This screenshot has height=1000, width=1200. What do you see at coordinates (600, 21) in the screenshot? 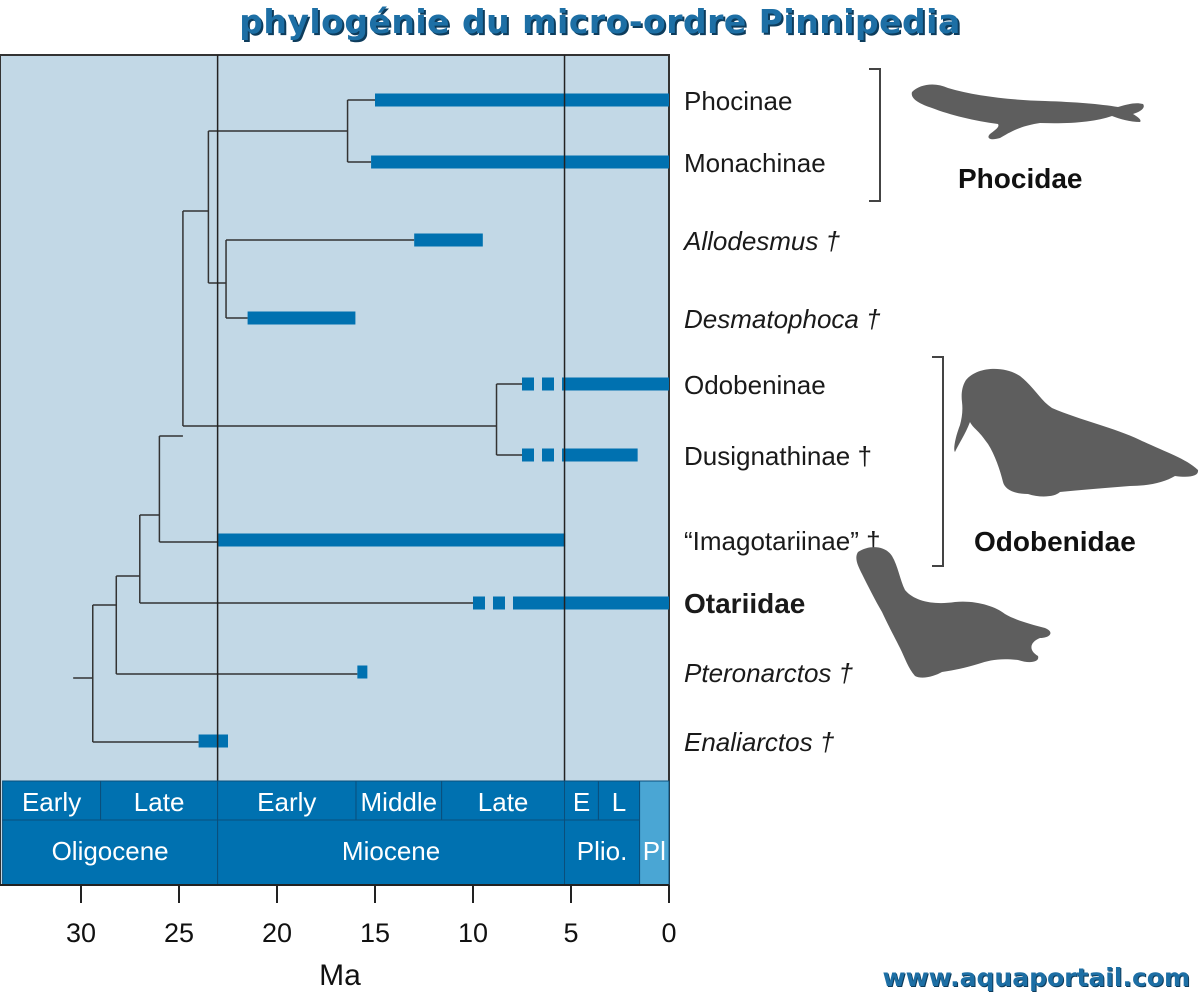
I see `page-title: phylogénie du micro-ordre Pinnipedia` at bounding box center [600, 21].